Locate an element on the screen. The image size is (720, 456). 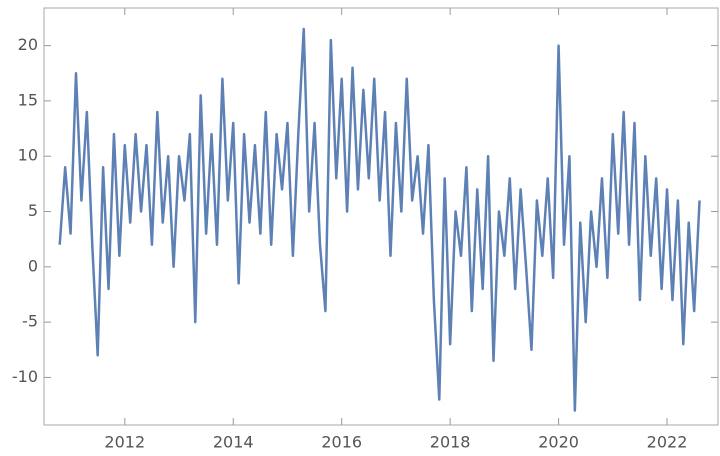
y-tick-label: 0 is located at coordinates (33, 265).